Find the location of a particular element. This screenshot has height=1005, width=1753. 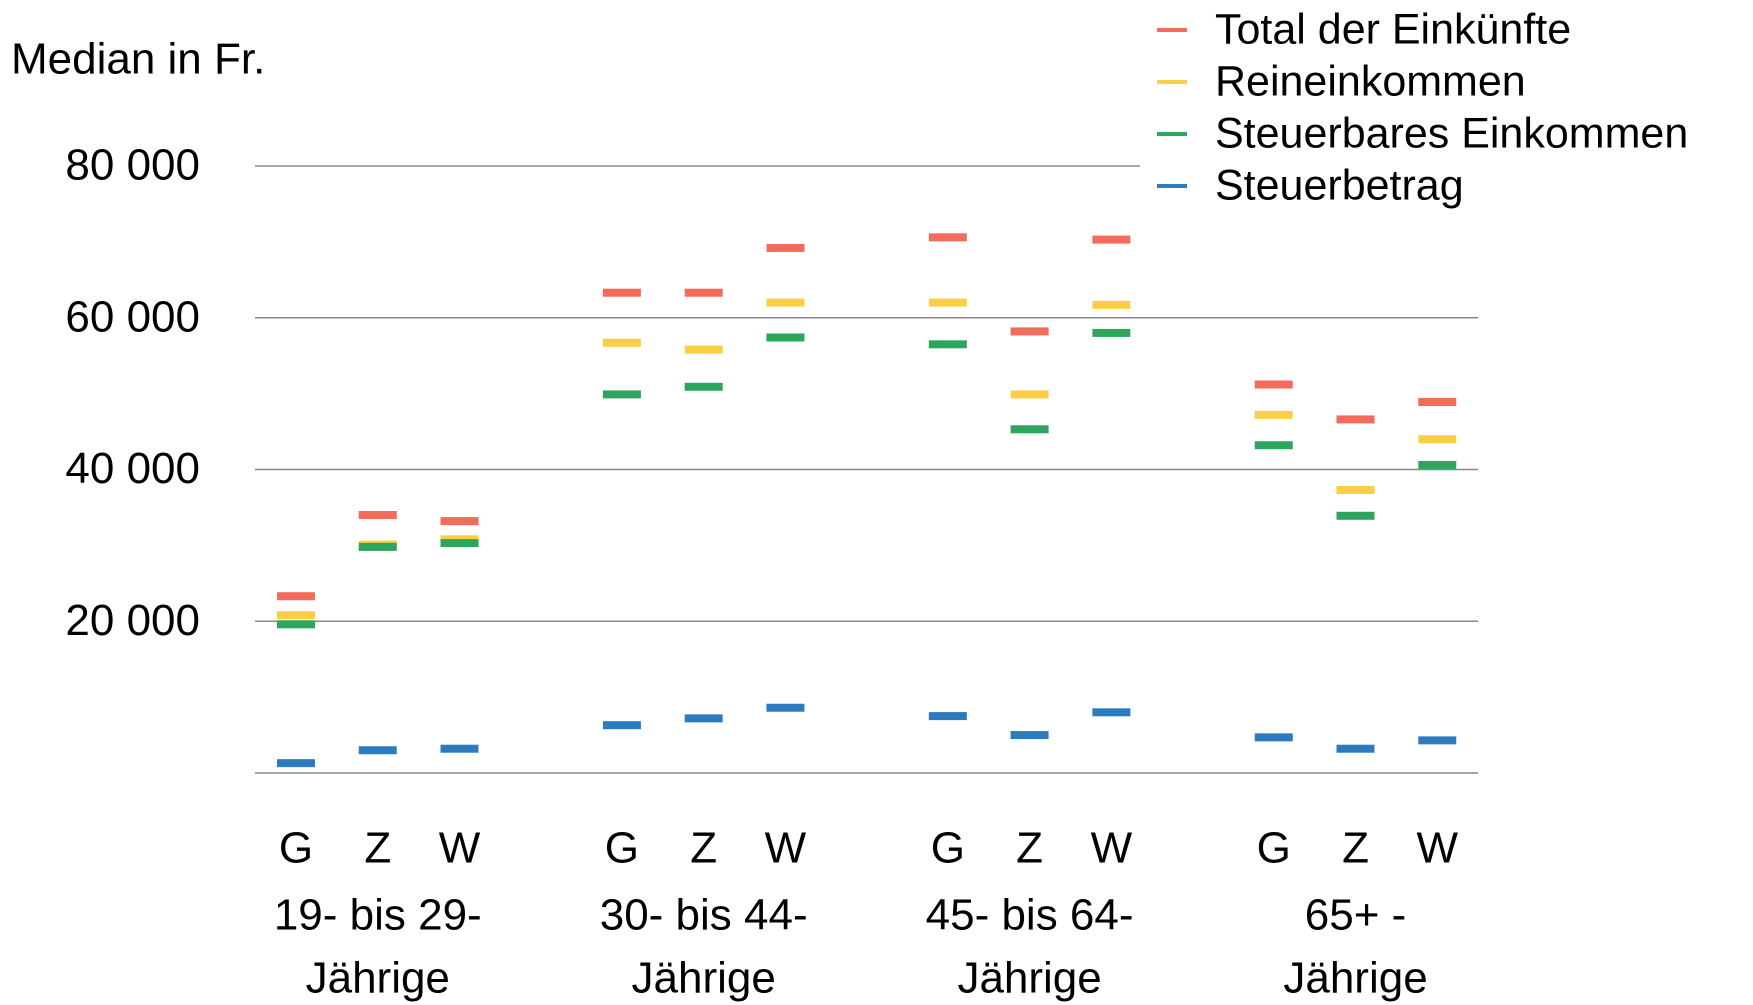

legend-label: Total der Einkünfte is located at coordinates (1393, 29).